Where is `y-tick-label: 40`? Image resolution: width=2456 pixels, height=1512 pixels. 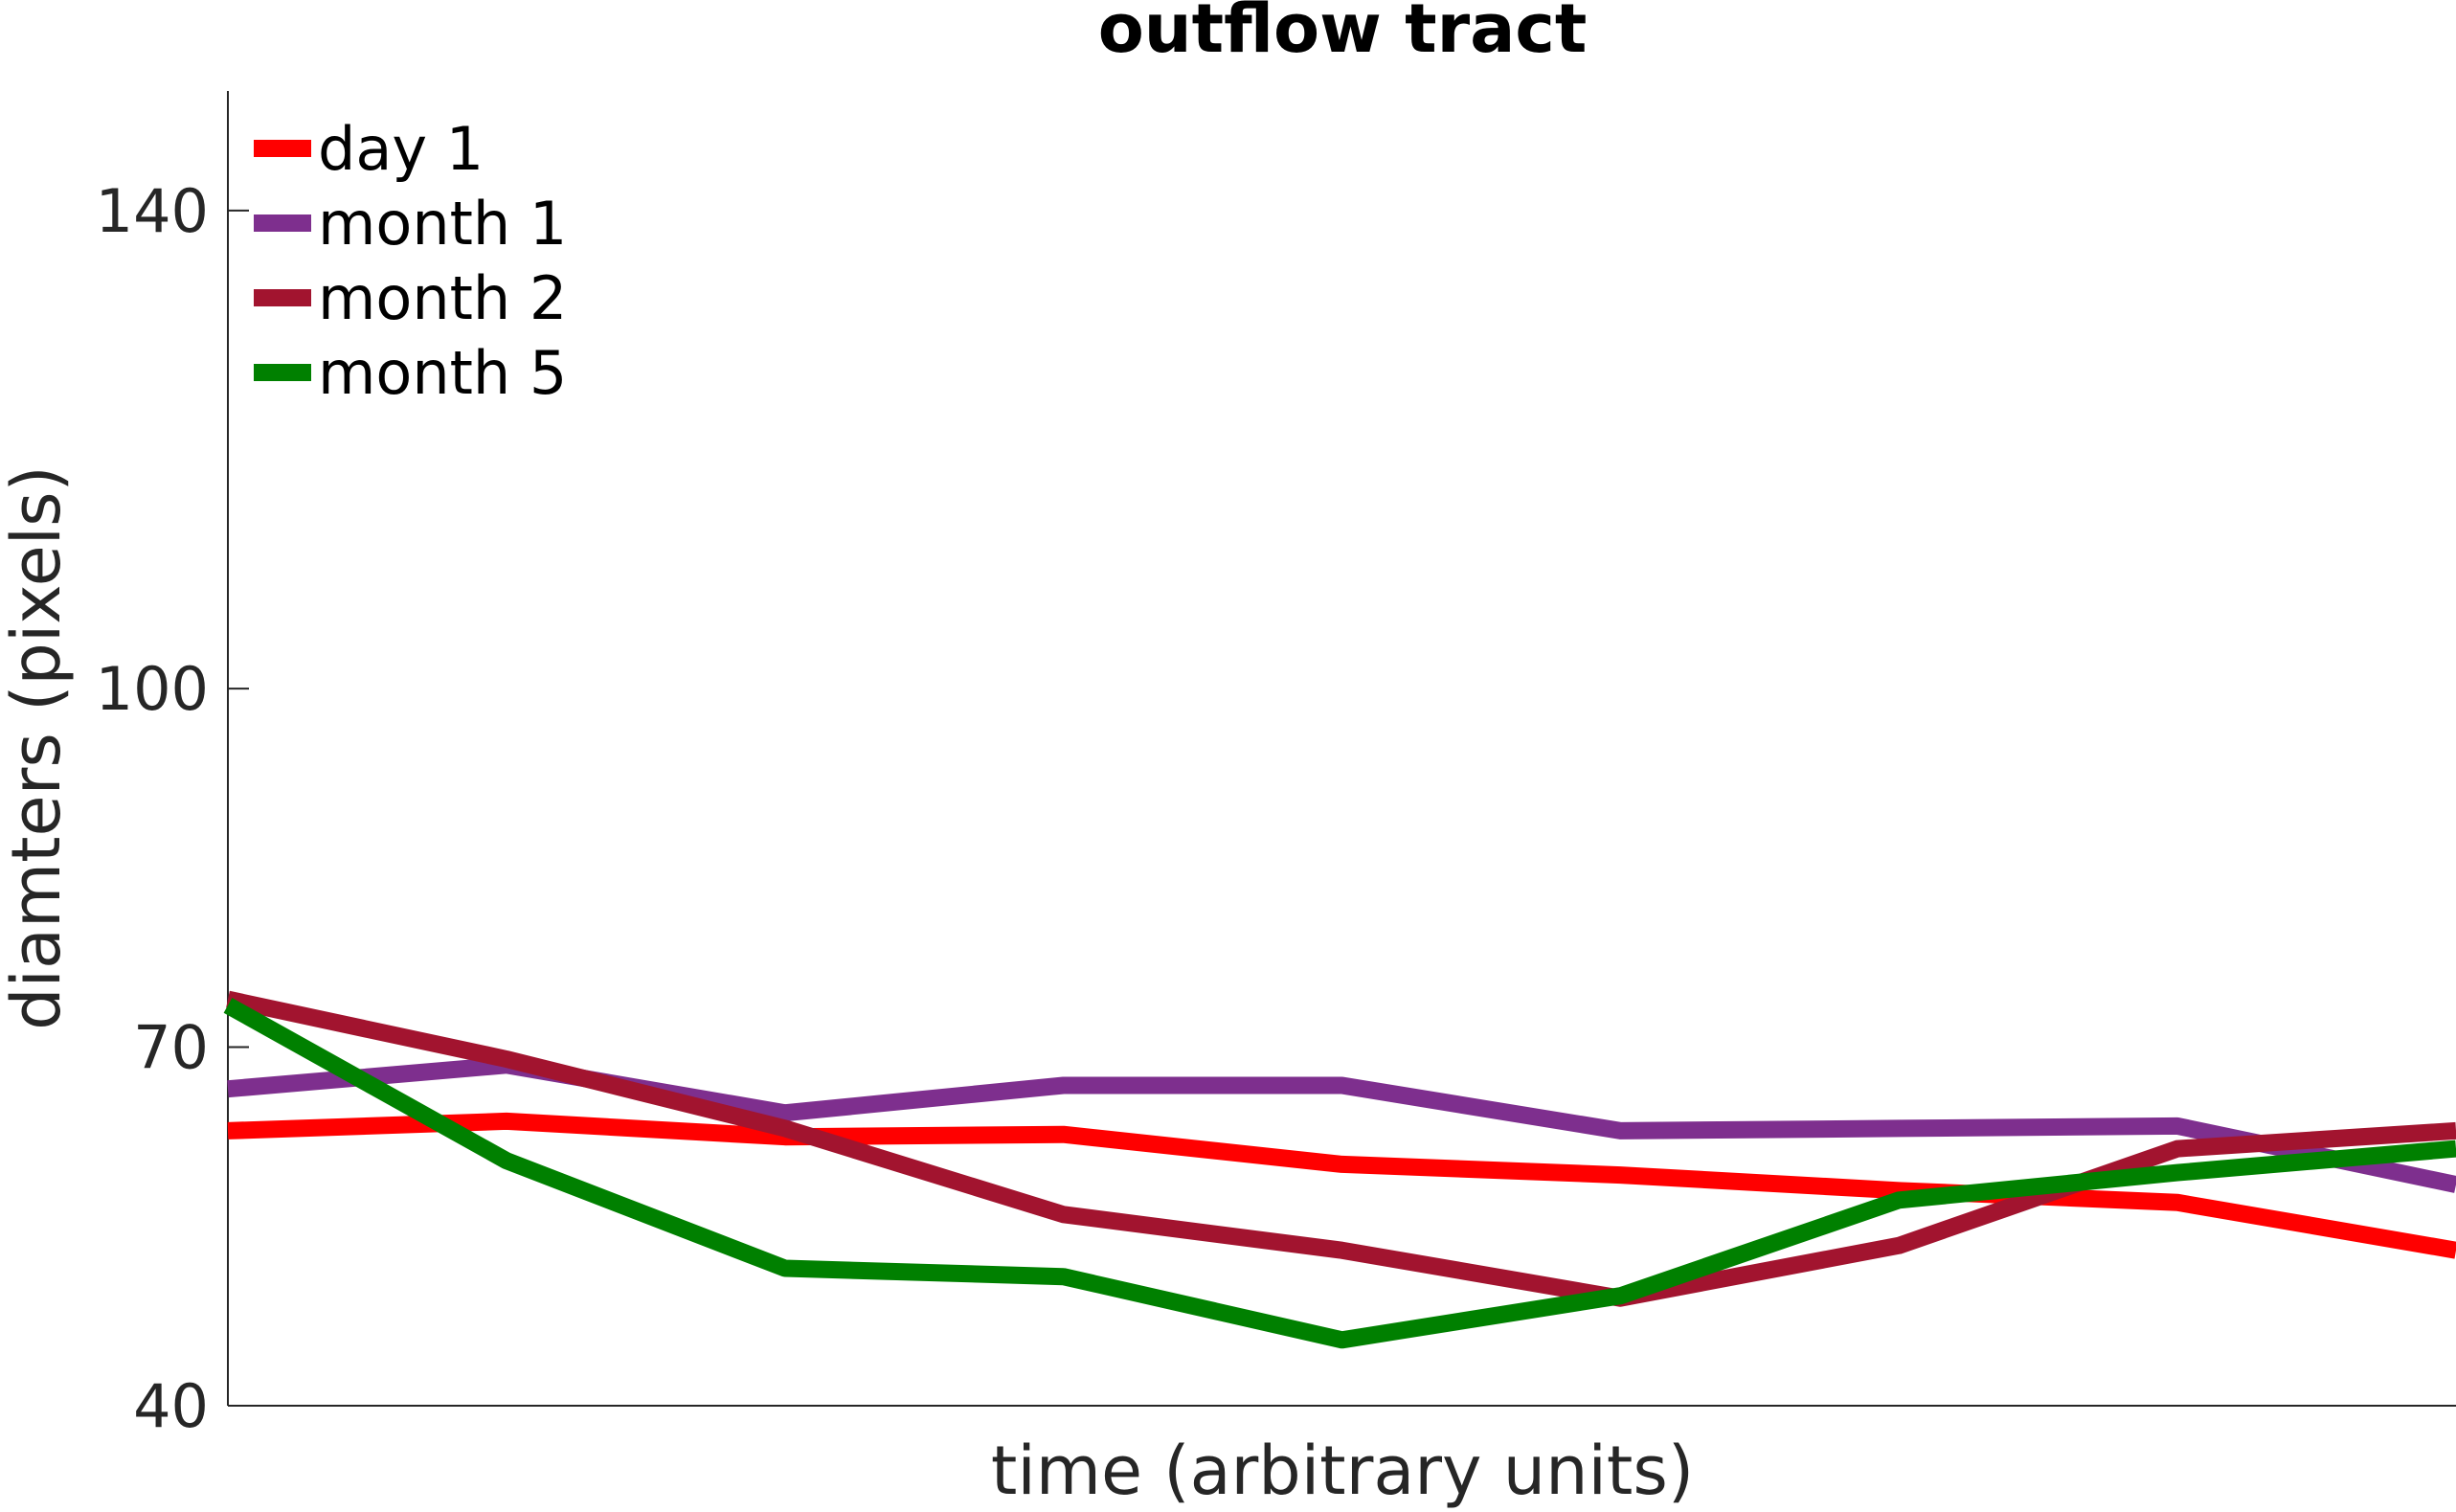 y-tick-label: 40 is located at coordinates (171, 1406).